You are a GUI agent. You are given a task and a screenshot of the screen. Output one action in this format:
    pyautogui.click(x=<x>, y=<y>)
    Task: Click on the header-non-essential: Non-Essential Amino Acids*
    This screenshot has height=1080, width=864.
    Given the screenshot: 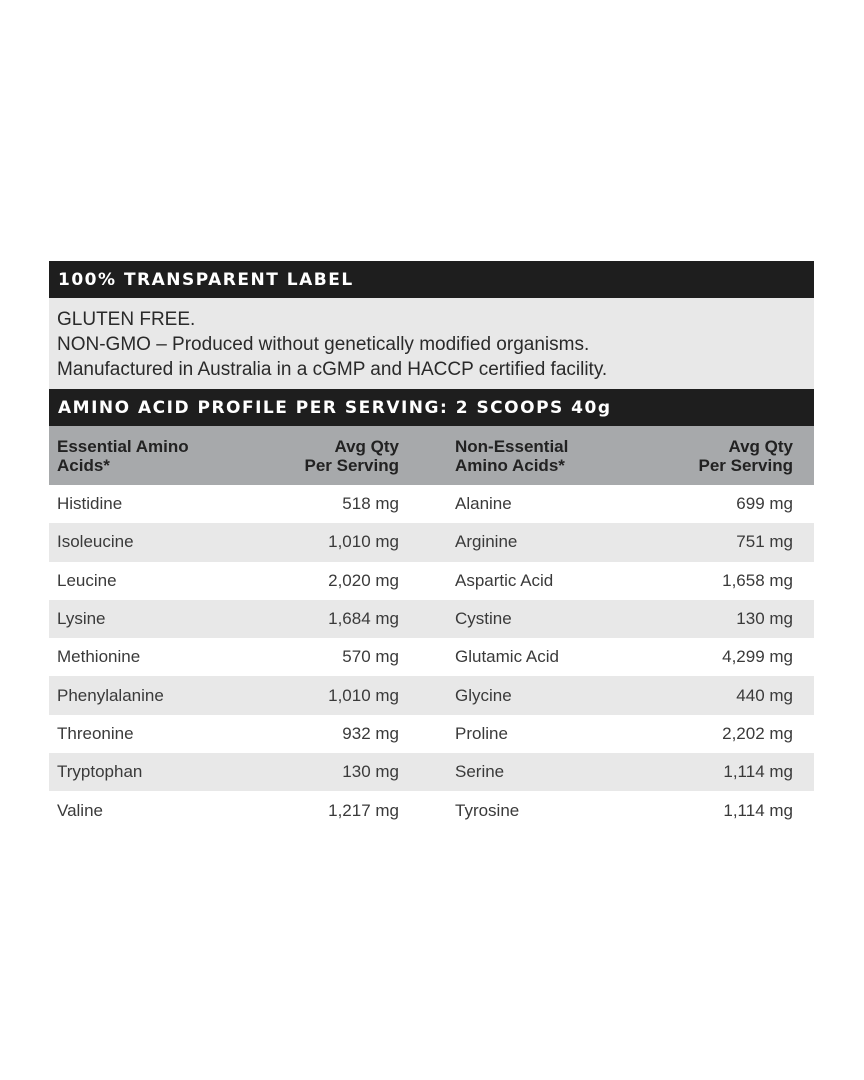 What is the action you would take?
    pyautogui.click(x=511, y=456)
    